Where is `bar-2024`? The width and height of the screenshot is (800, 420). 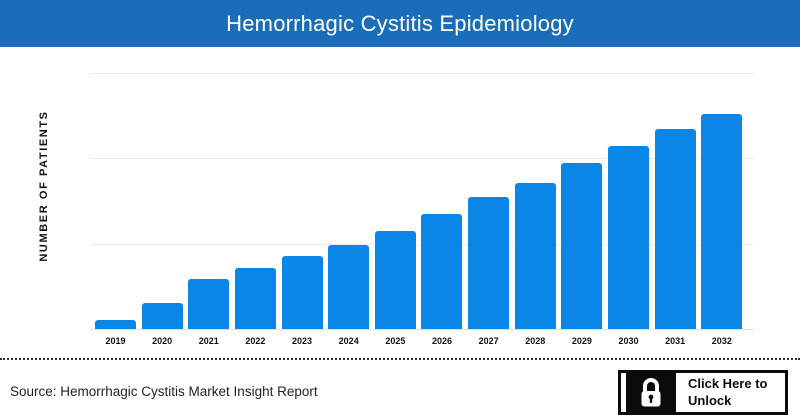
bar-2024 is located at coordinates (349, 287).